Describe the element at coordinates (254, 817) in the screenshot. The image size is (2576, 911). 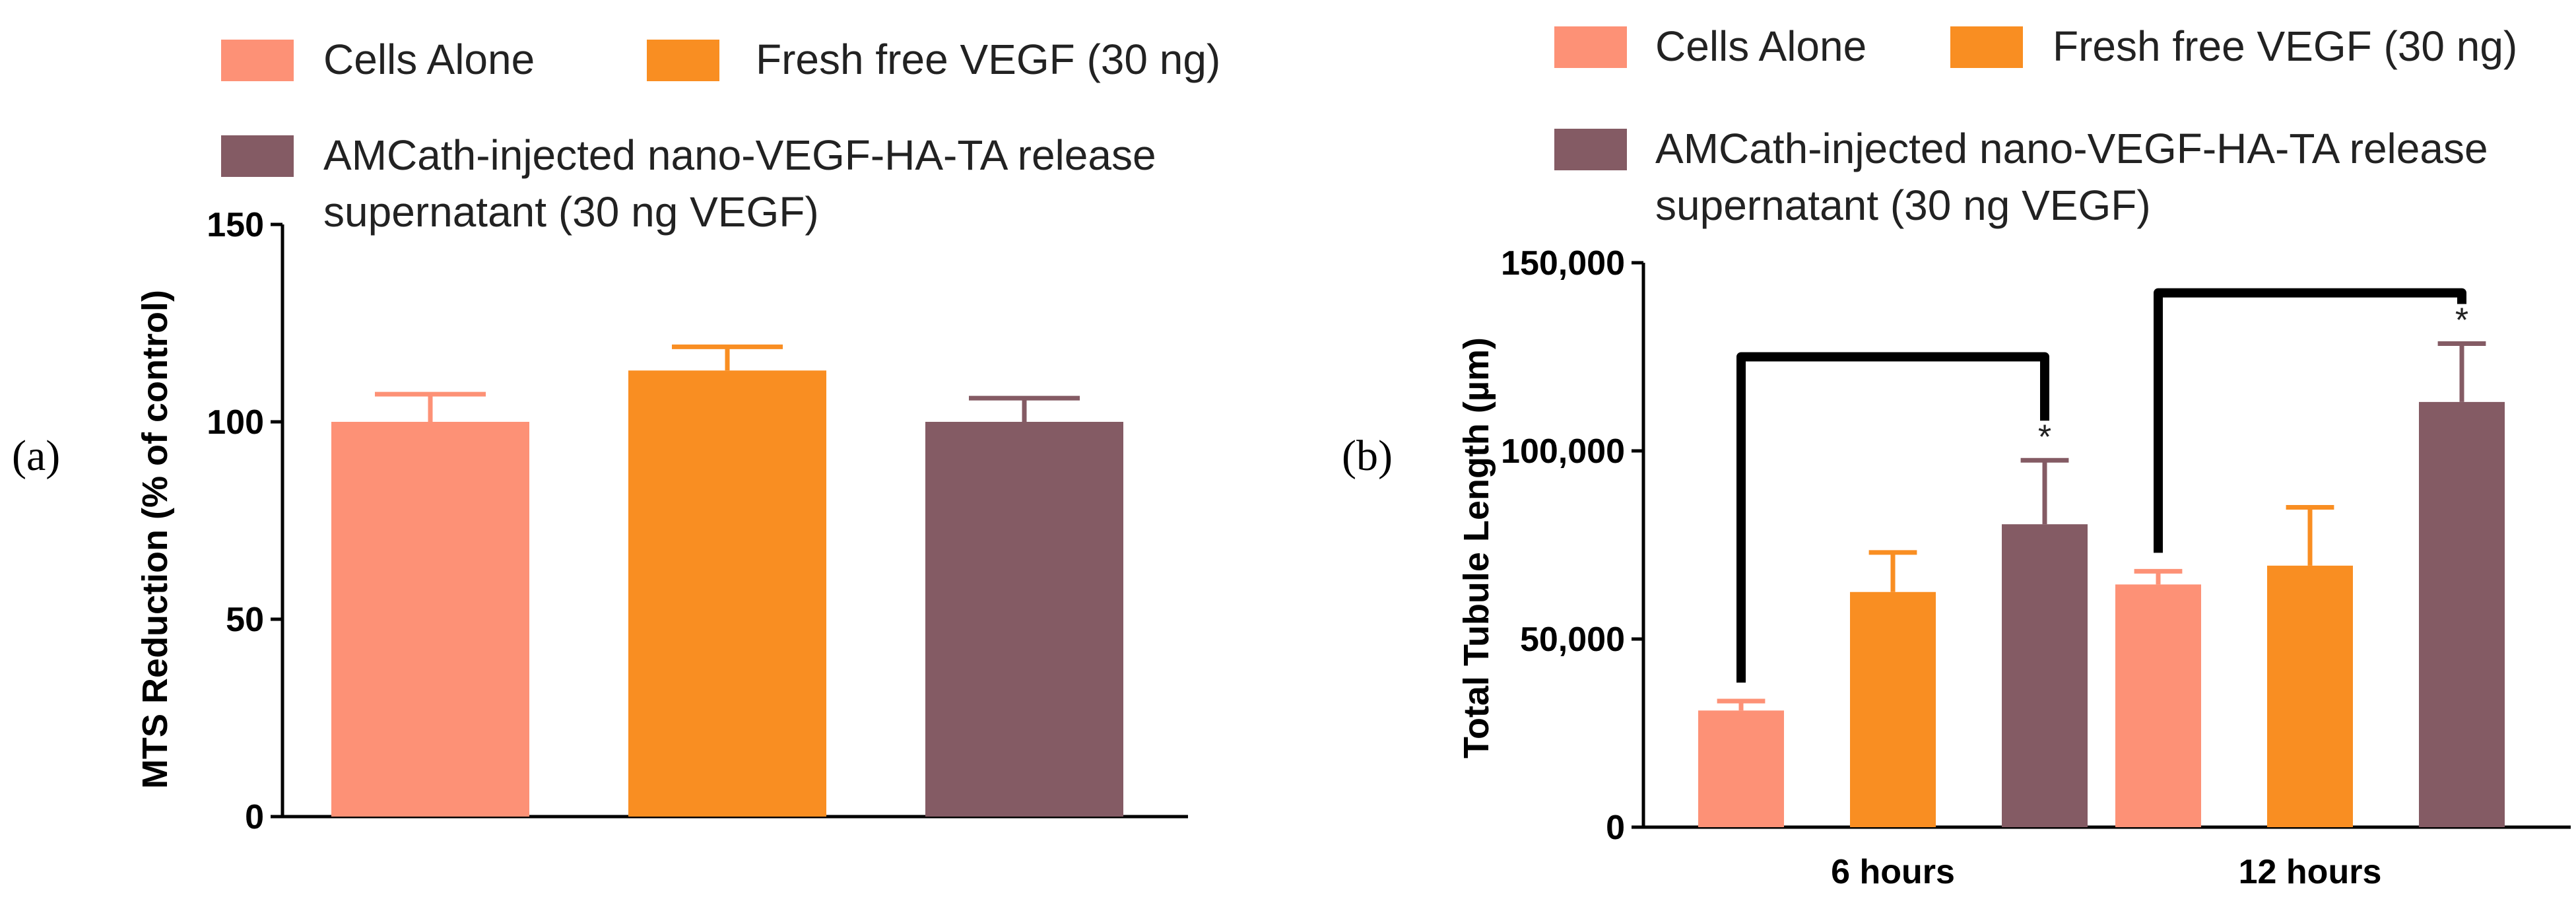
I see `y-tick-label-a: 0` at that location.